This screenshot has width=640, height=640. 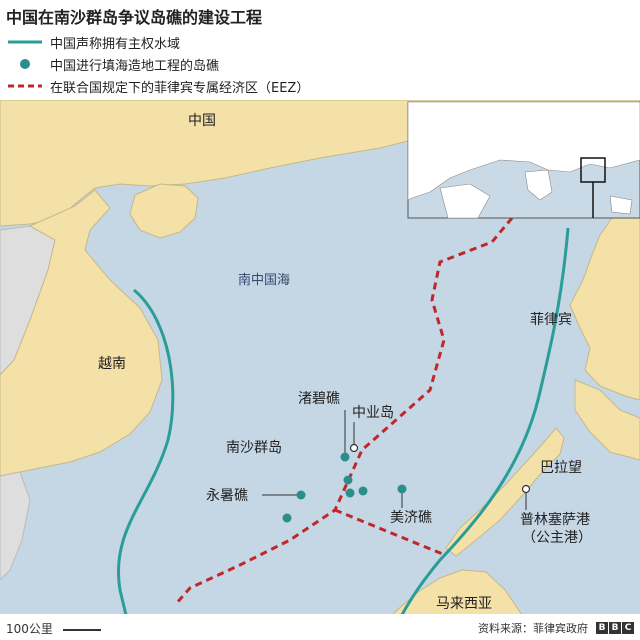 I want to click on luzon-island, so click(x=604, y=305).